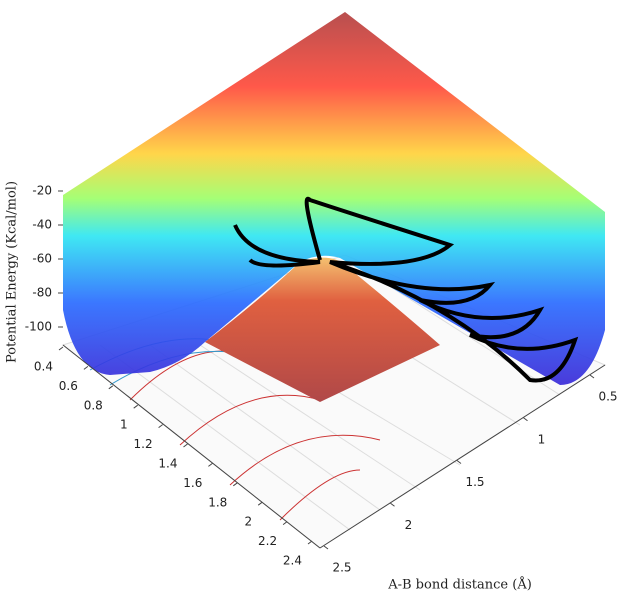 The width and height of the screenshot is (619, 594). I want to click on x-tick-label: 1.2, so click(143, 444).